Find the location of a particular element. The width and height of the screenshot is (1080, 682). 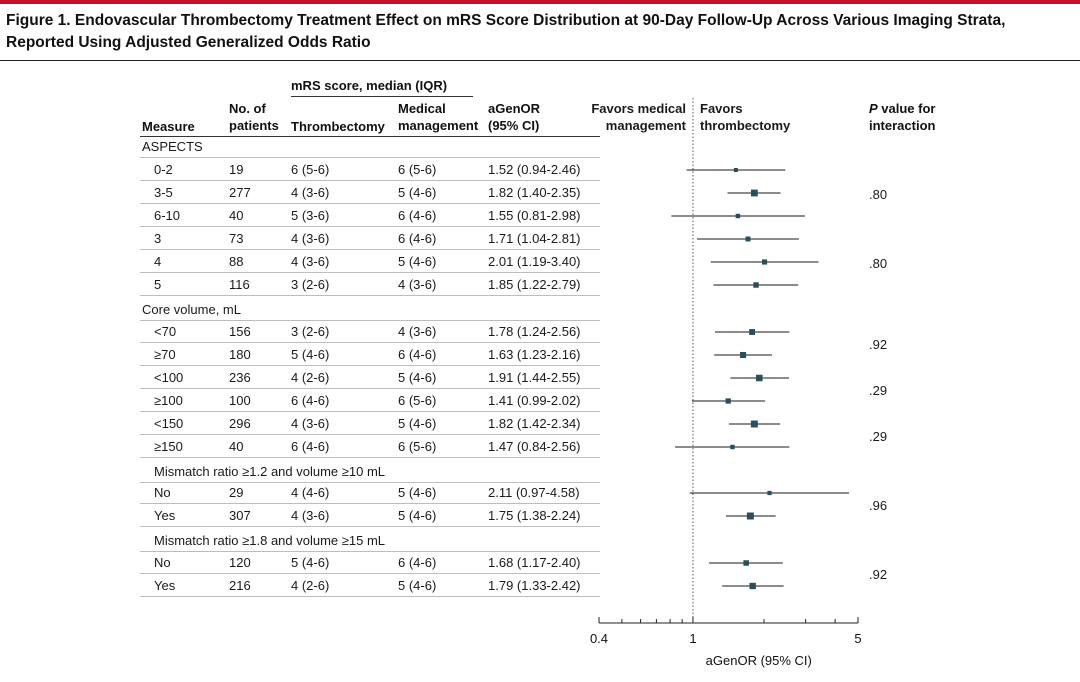

row-measure: 6-10 is located at coordinates (167, 215).